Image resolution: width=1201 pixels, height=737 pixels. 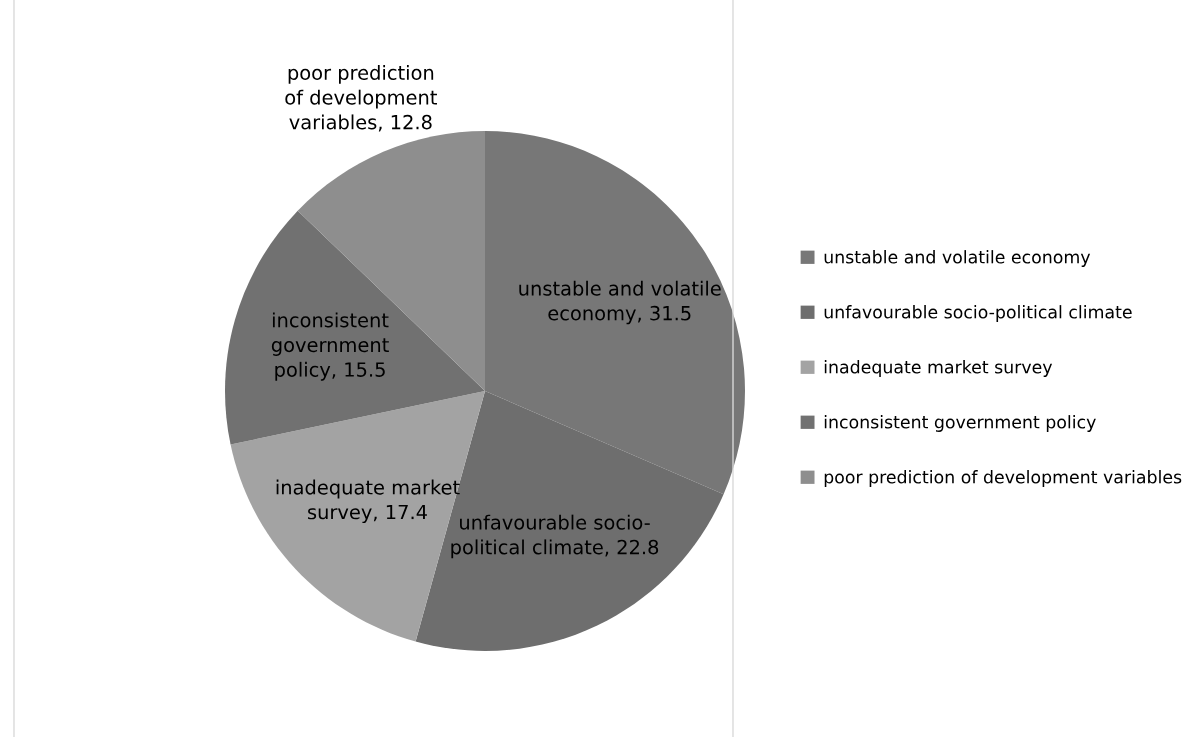 I want to click on data-label: inconsistent government policy, 15.5, so click(x=330, y=346).